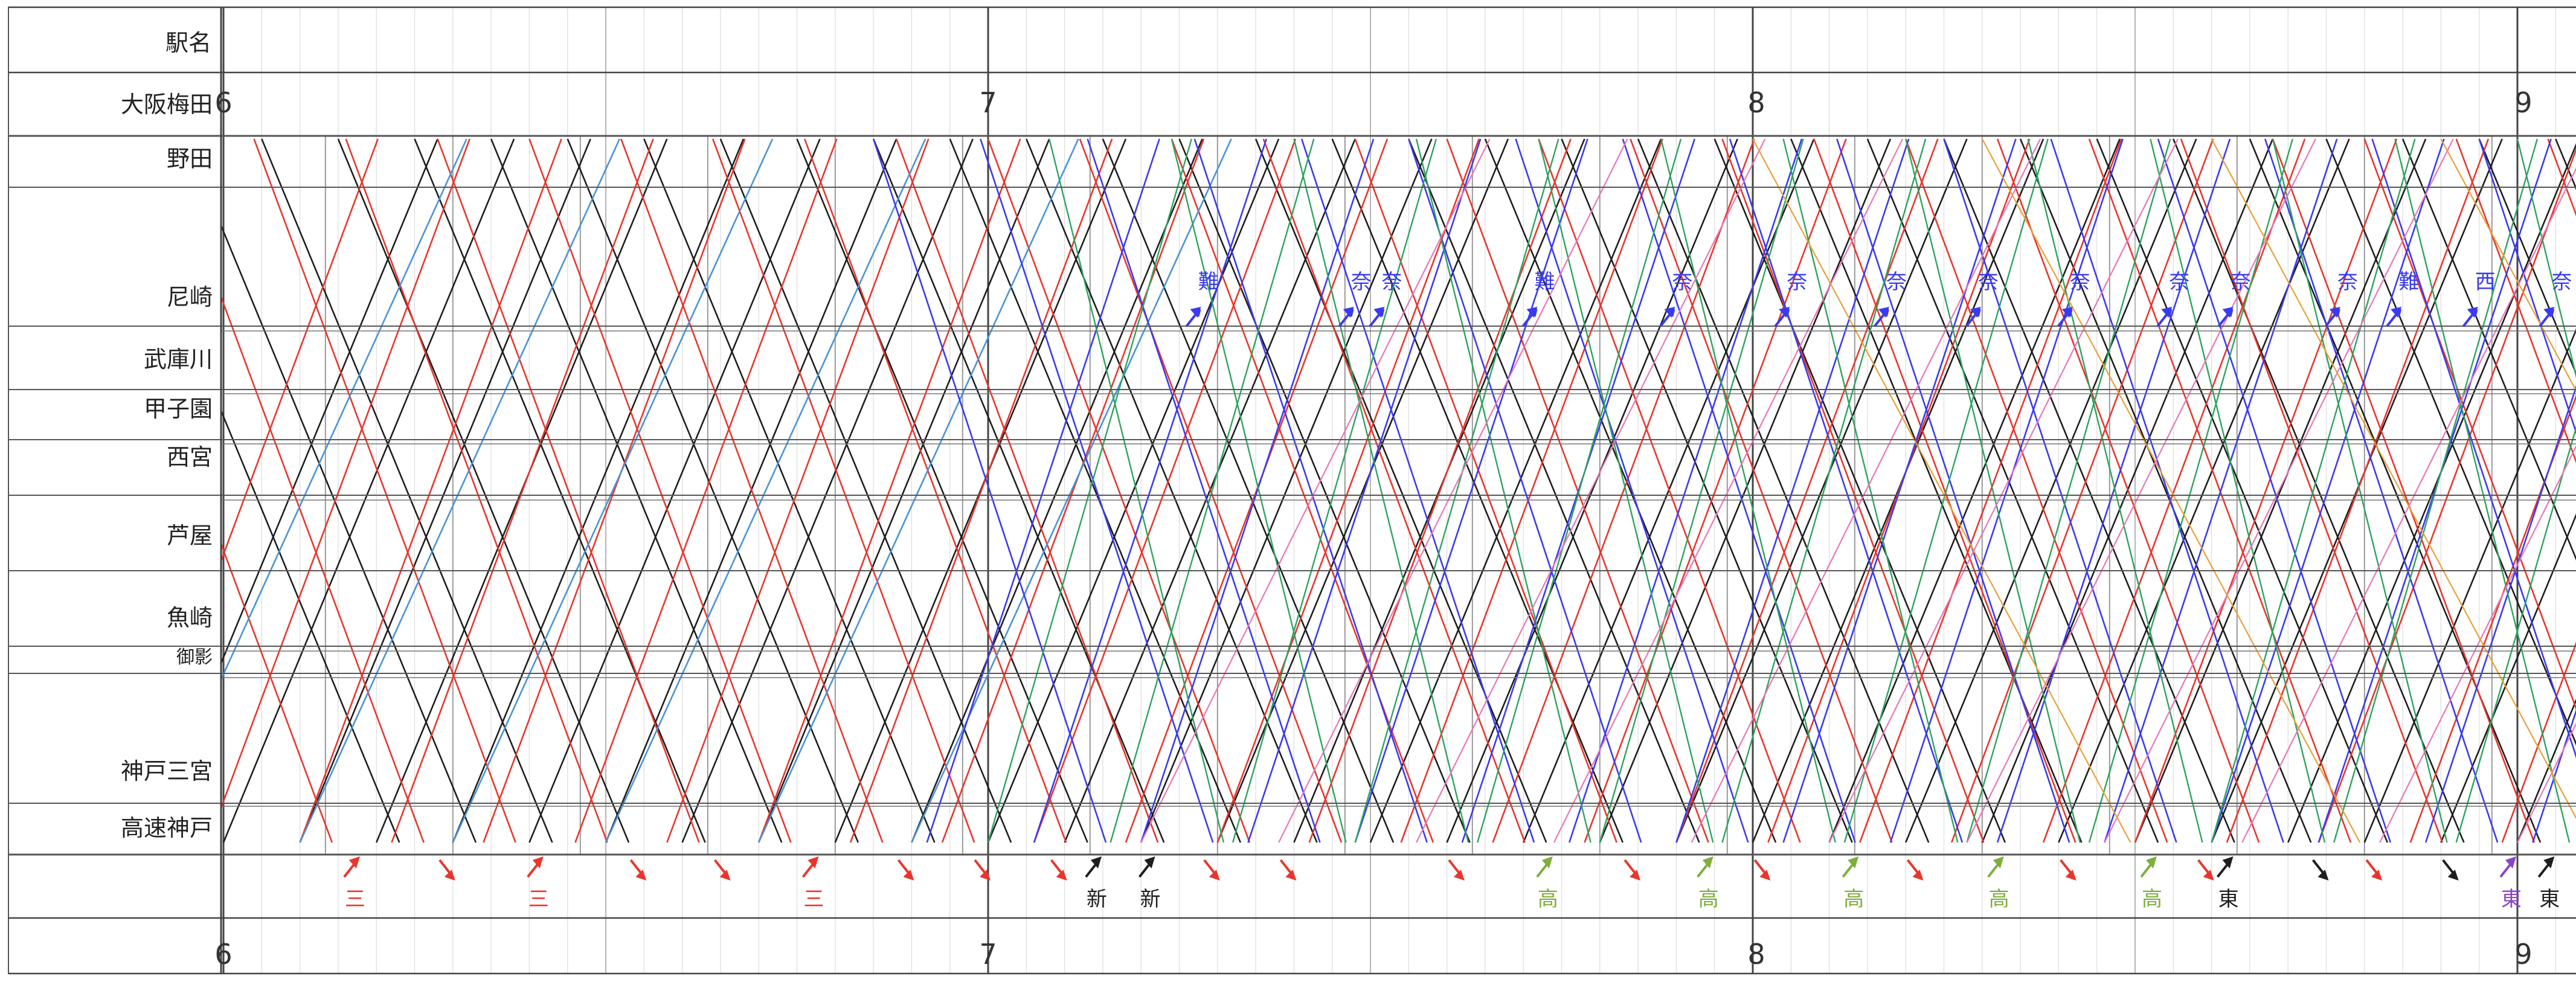  What do you see at coordinates (1756, 103) in the screenshot?
I see `hour-label-top-8: 8` at bounding box center [1756, 103].